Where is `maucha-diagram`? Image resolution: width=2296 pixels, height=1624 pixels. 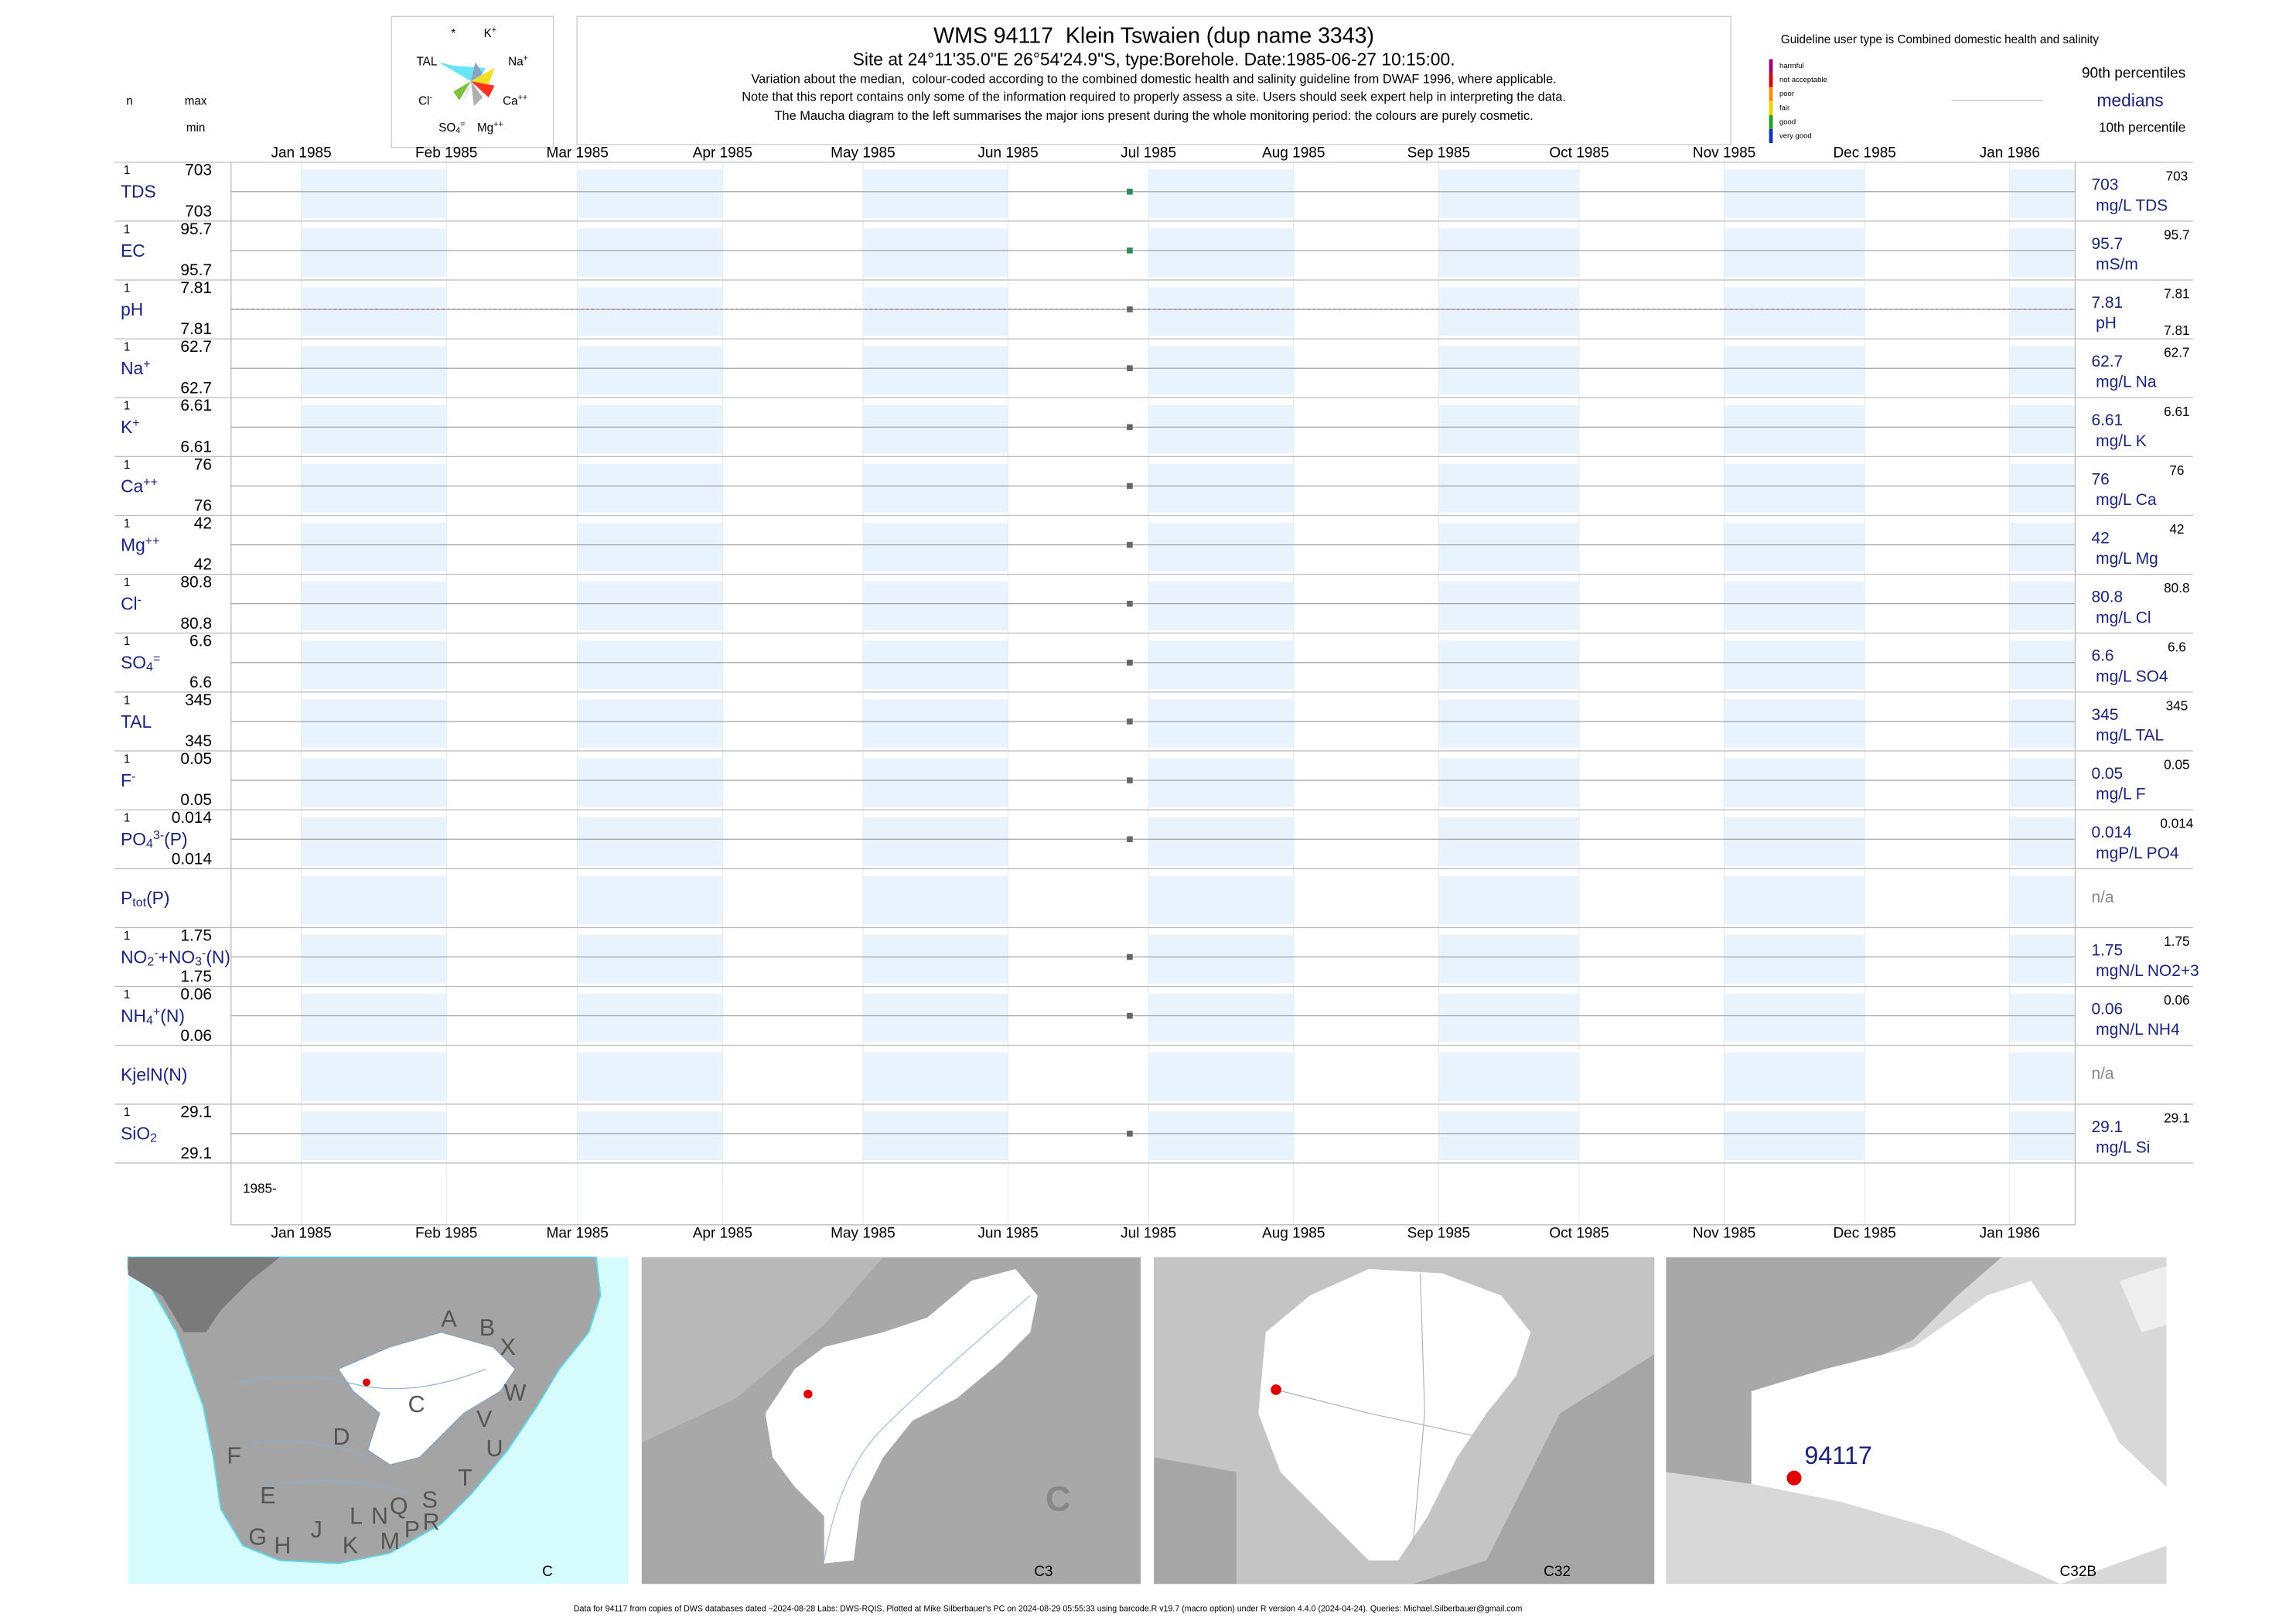 maucha-diagram is located at coordinates (466, 84).